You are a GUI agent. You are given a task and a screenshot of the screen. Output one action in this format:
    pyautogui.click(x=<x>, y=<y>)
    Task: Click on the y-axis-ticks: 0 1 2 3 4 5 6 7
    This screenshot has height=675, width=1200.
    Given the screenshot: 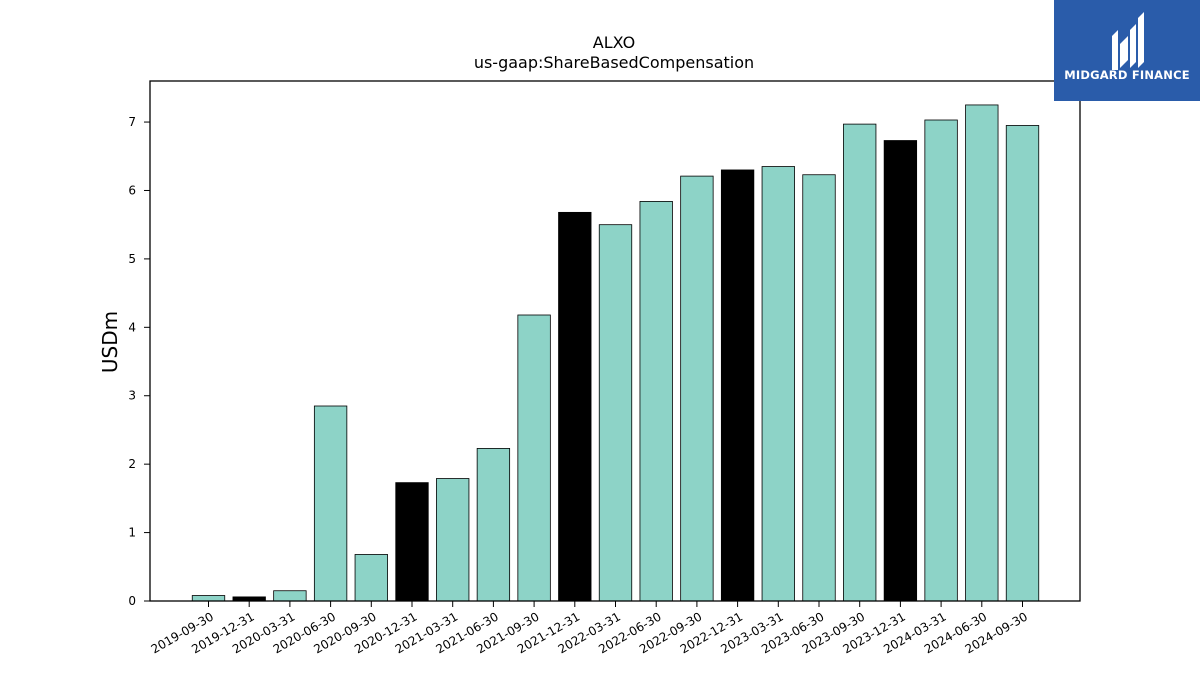 What is the action you would take?
    pyautogui.click(x=139, y=361)
    